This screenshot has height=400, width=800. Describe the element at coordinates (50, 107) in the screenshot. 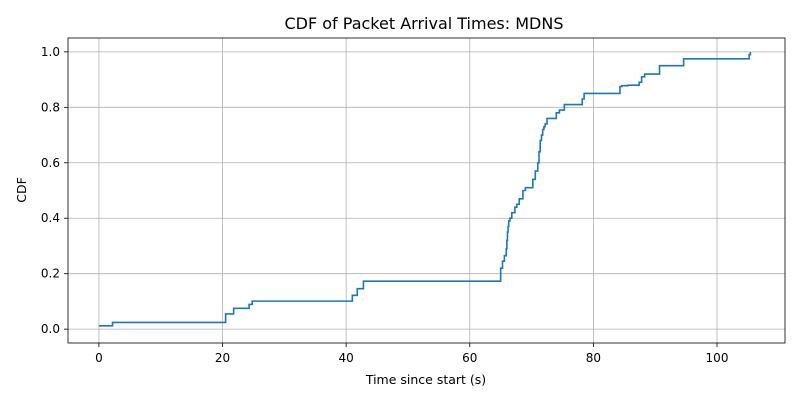

I see `y-tick-label: 0.8` at that location.